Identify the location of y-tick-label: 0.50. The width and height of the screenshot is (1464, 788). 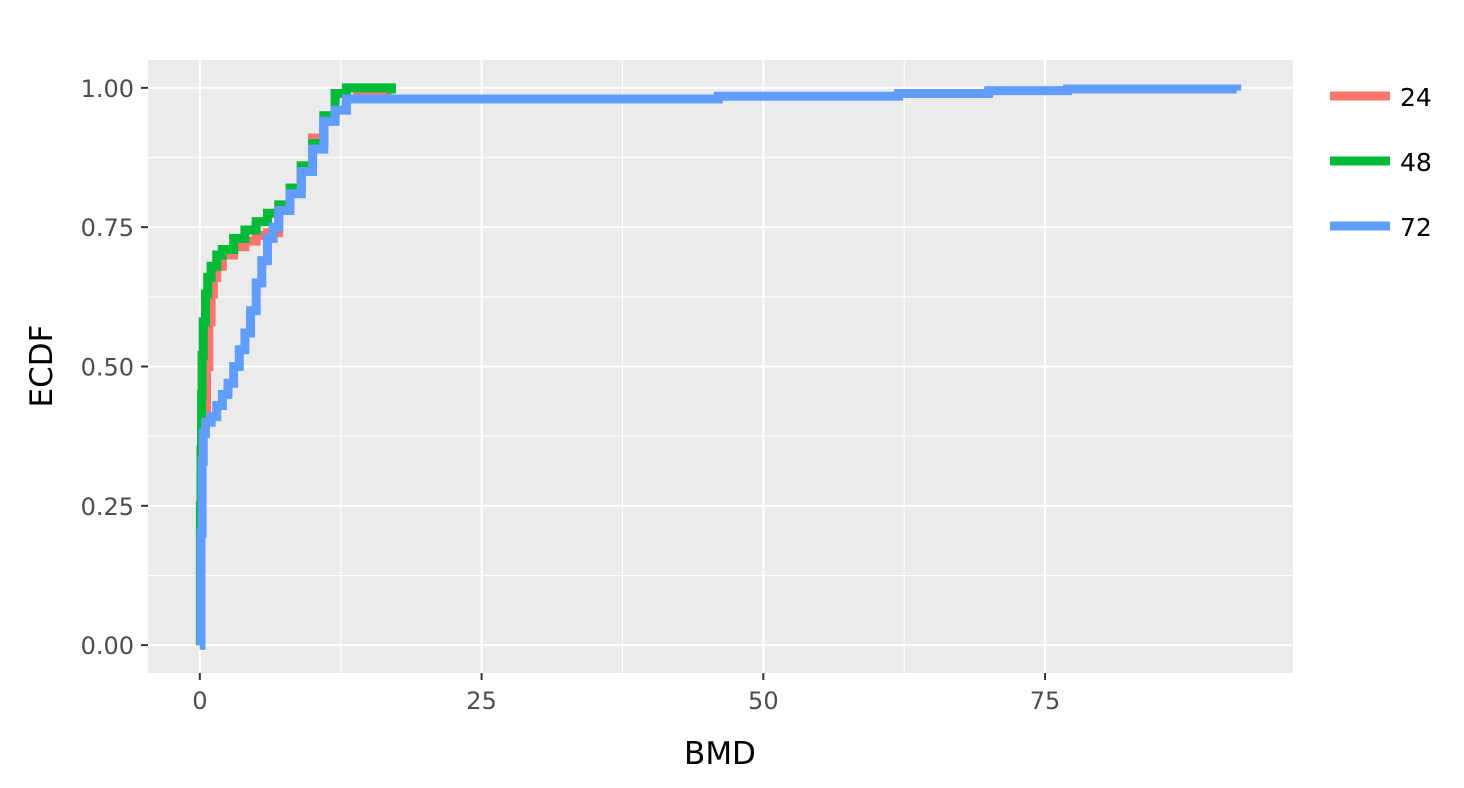
(107, 368).